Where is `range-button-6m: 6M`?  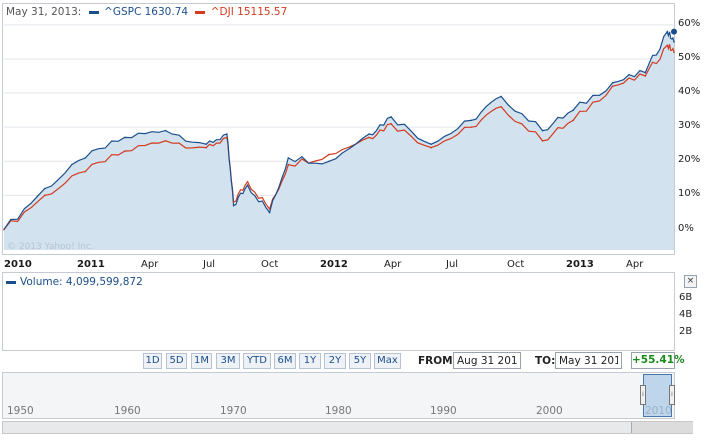 range-button-6m: 6M is located at coordinates (285, 361).